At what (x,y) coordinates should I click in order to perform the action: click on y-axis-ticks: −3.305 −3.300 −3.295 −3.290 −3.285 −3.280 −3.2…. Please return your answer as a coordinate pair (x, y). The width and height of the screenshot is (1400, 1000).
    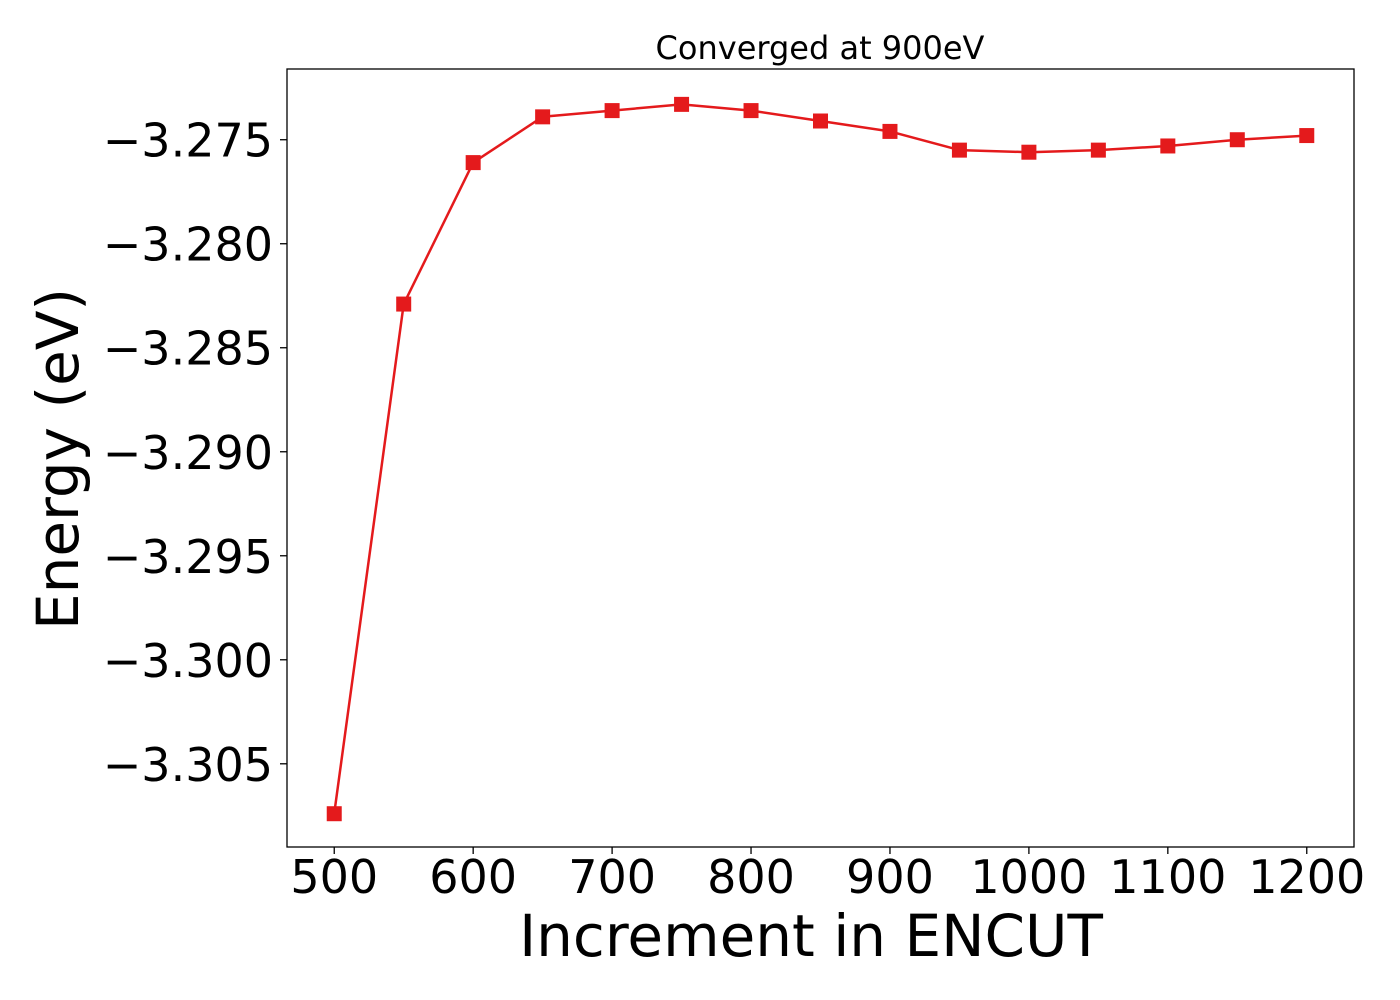
    Looking at the image, I should click on (195, 453).